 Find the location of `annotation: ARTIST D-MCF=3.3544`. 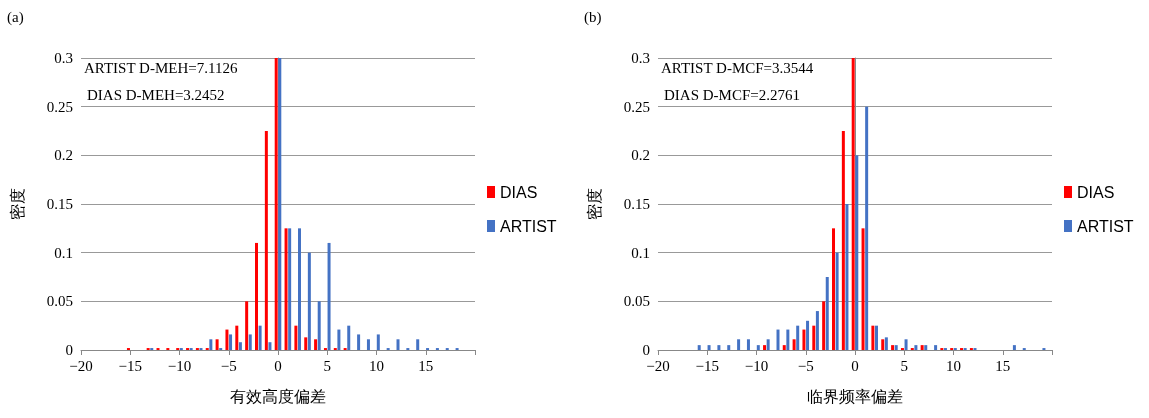

annotation: ARTIST D-MCF=3.3544 is located at coordinates (737, 67).